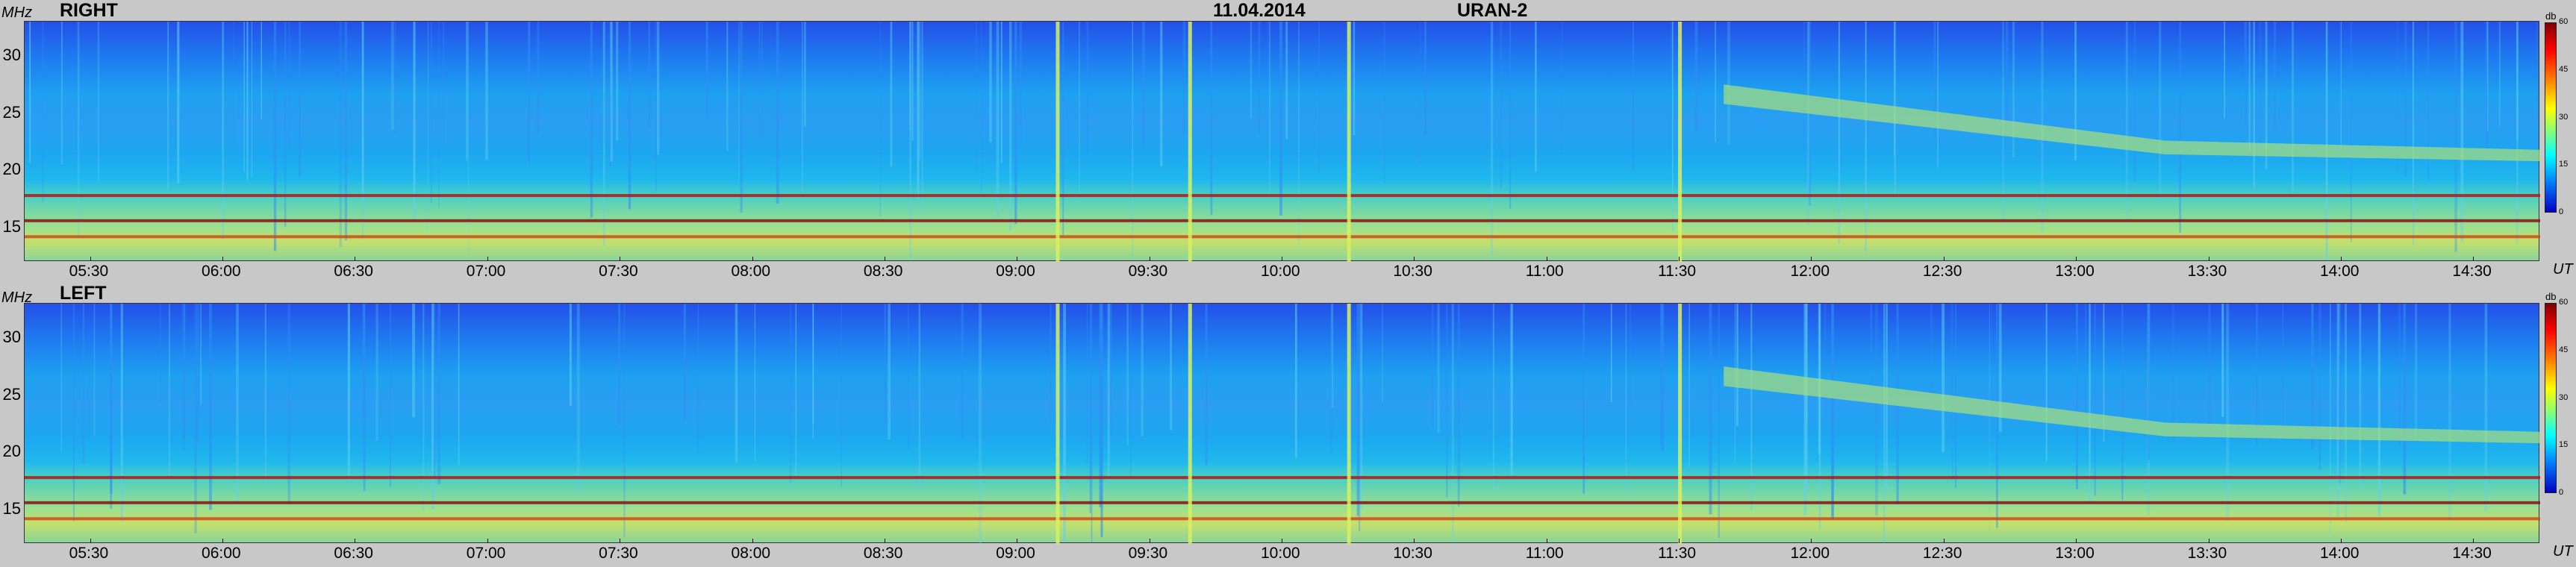  I want to click on xtick-label: 12:00, so click(1810, 553).